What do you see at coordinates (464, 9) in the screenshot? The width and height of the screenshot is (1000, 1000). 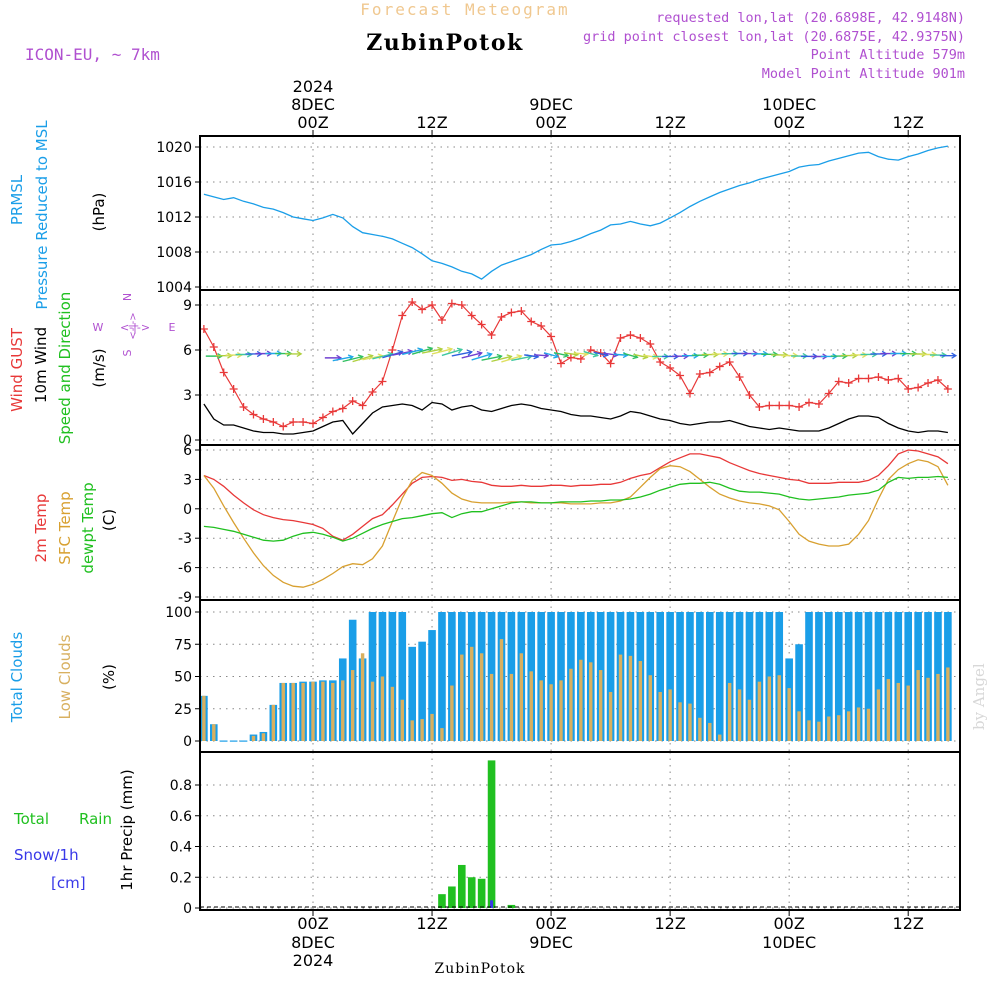 I see `app-title: Forecast Meteogram` at bounding box center [464, 9].